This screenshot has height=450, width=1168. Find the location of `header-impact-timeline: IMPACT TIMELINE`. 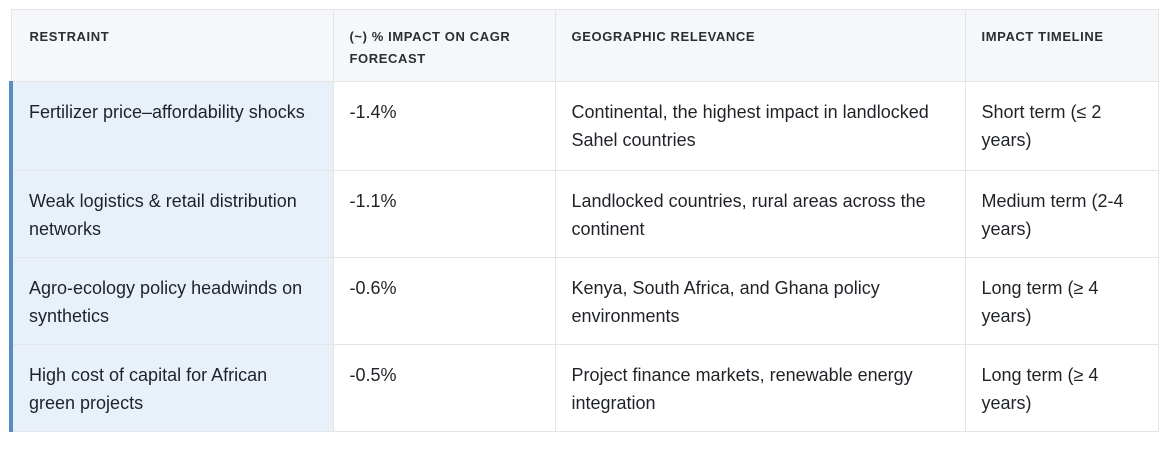

header-impact-timeline: IMPACT TIMELINE is located at coordinates (1061, 45).